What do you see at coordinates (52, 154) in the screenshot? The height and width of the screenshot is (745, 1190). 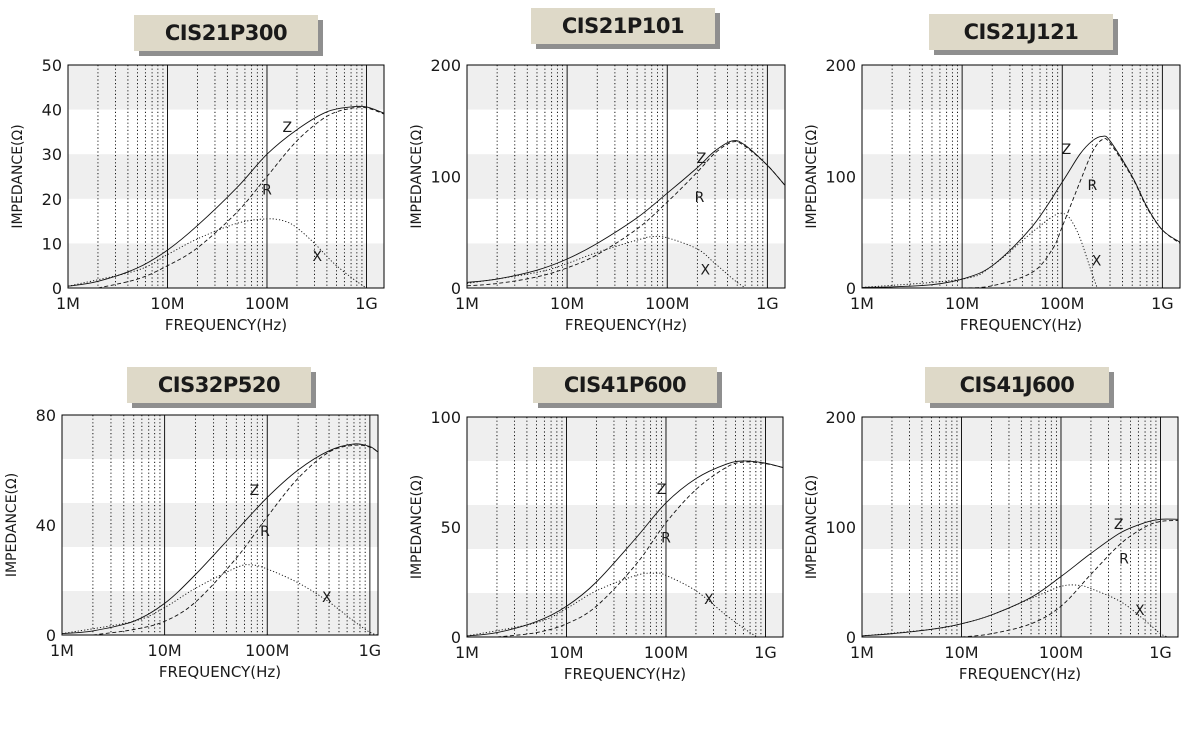 I see `y-tick-label: 30` at bounding box center [52, 154].